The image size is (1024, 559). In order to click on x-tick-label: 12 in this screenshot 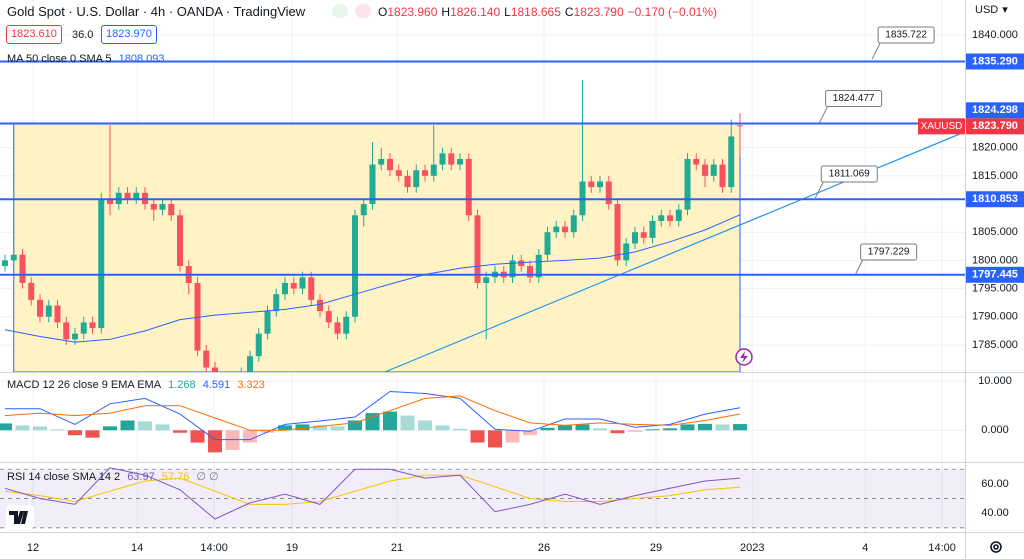, I will do `click(33, 548)`.